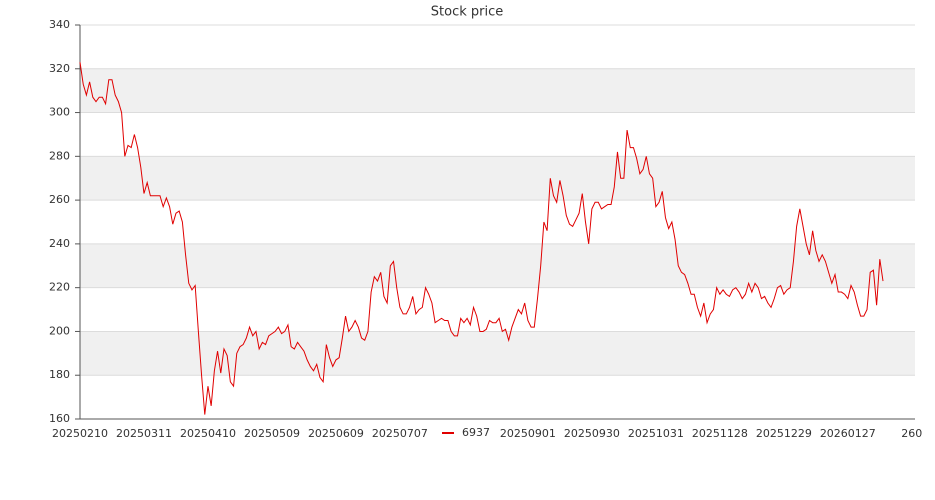 The height and width of the screenshot is (500, 935). Describe the element at coordinates (59, 330) in the screenshot. I see `y-tick-label: 200` at that location.